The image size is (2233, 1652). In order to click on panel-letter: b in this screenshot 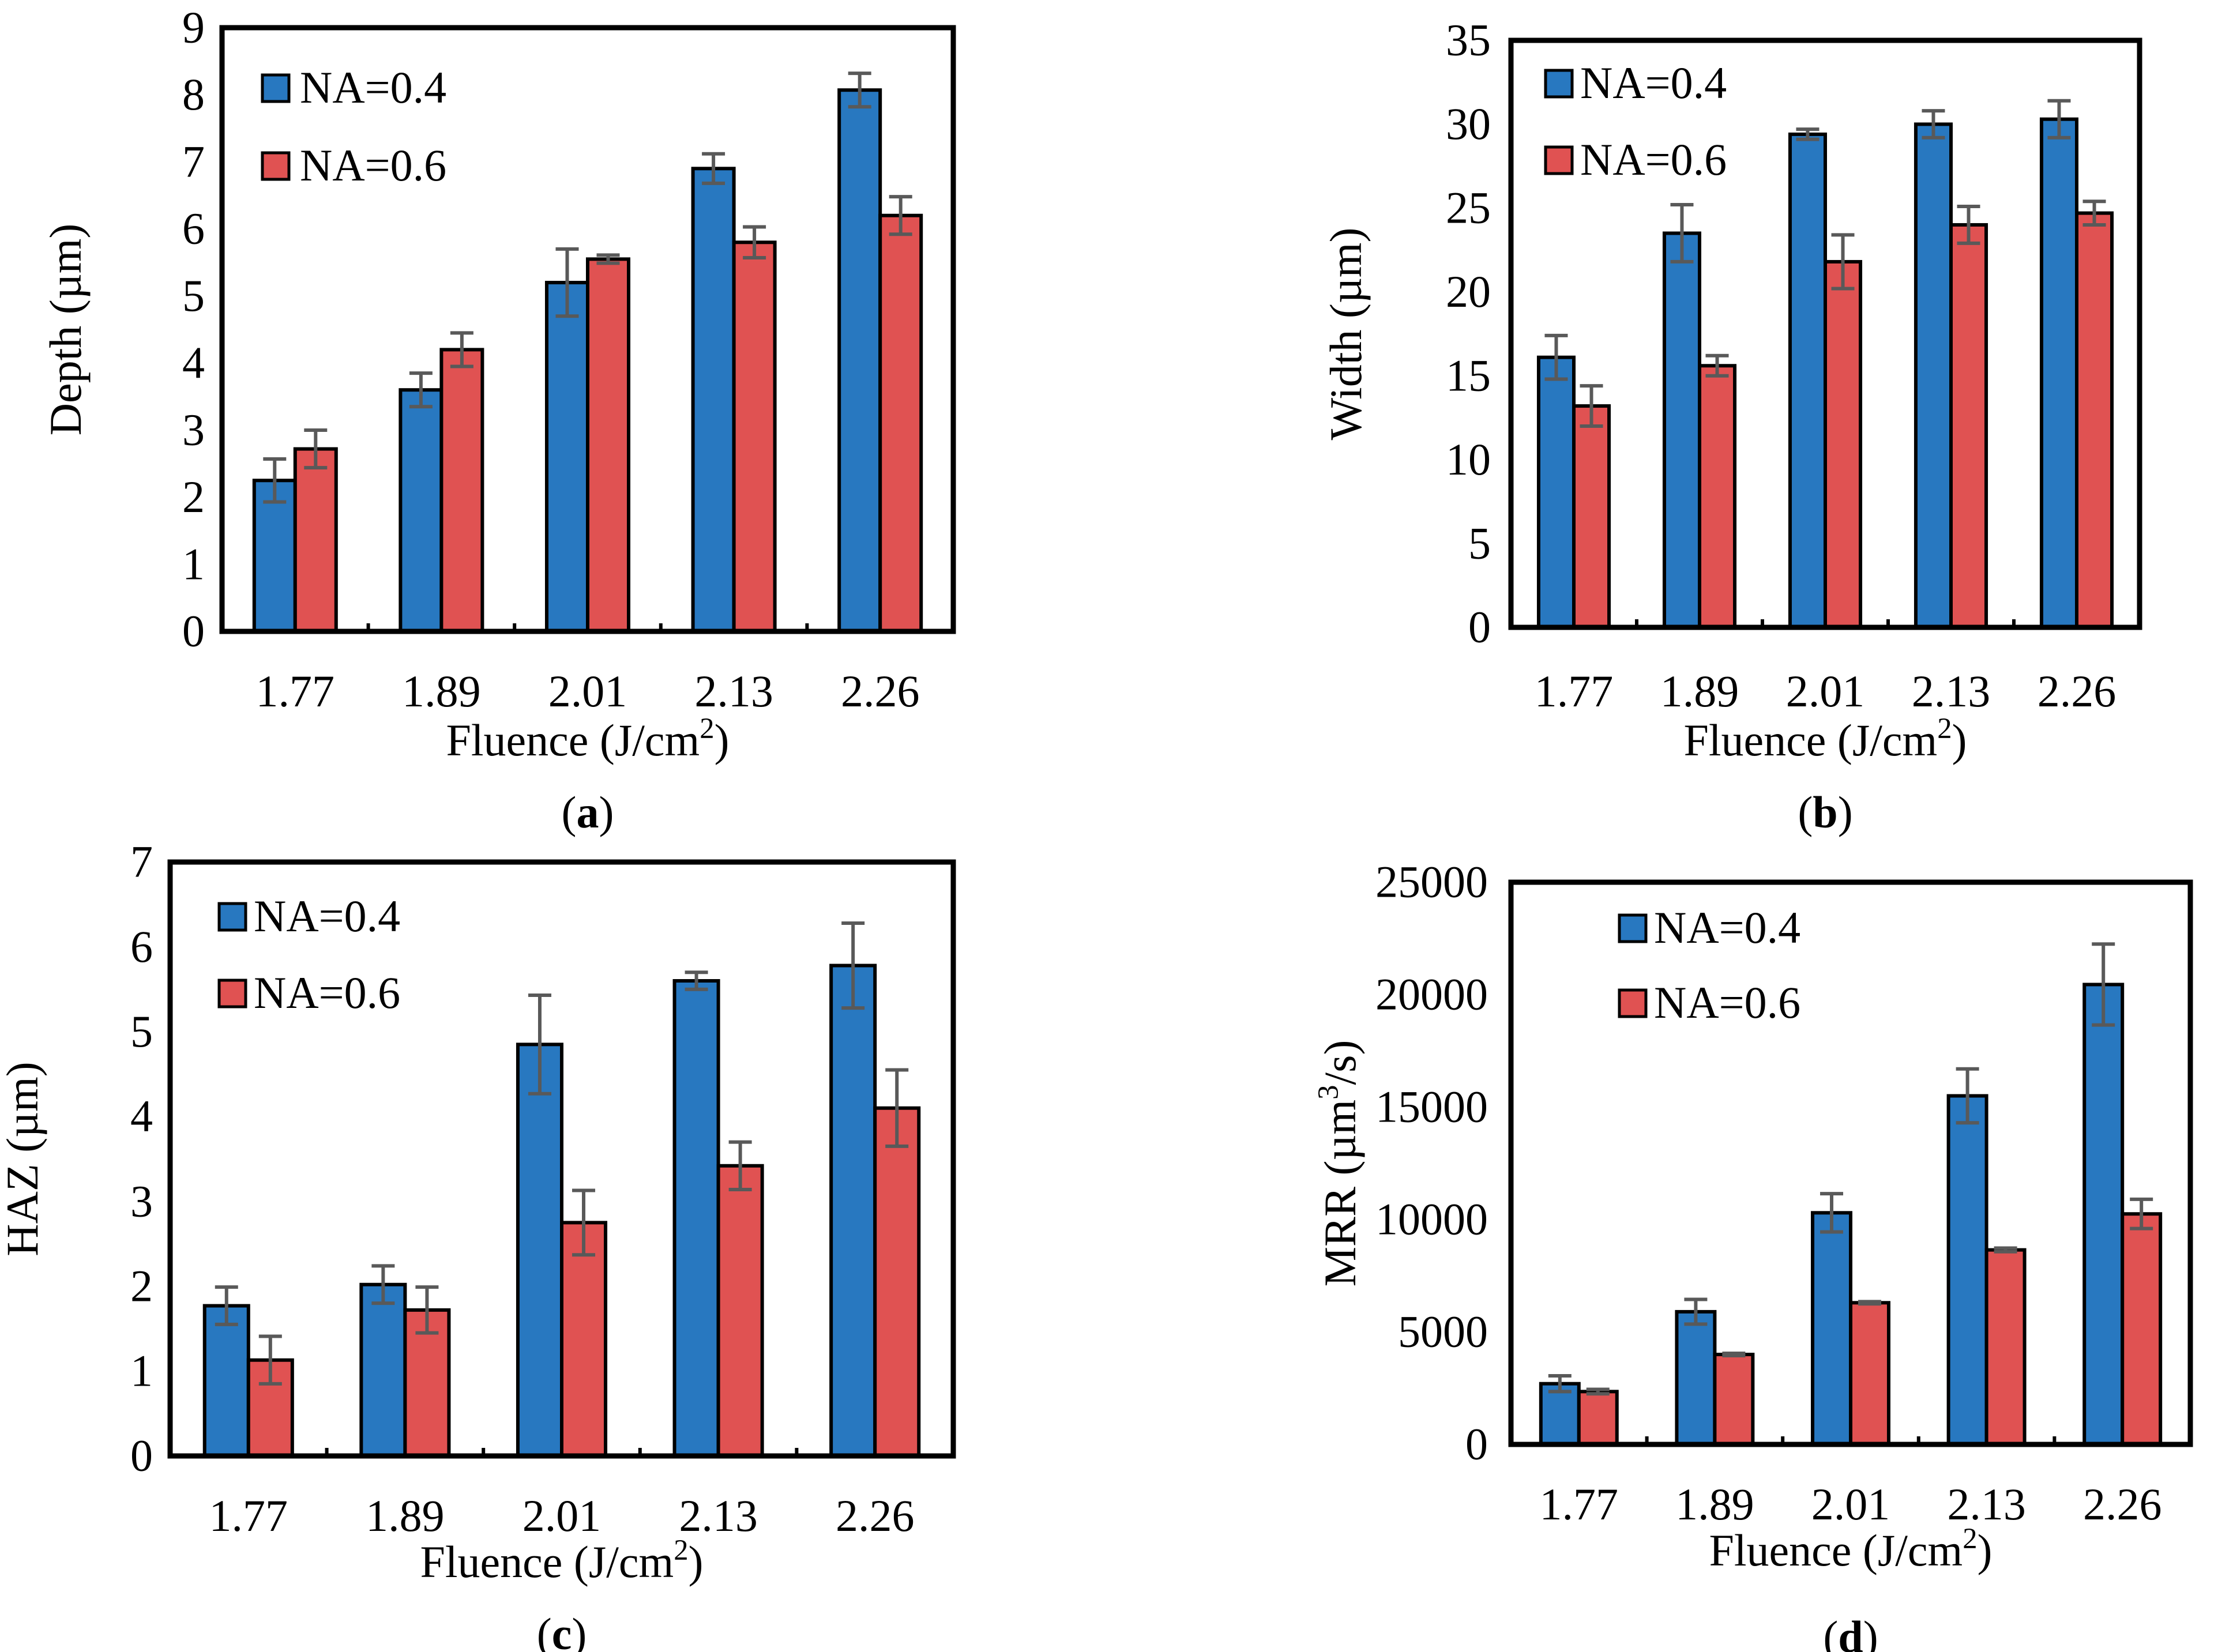, I will do `click(1825, 812)`.